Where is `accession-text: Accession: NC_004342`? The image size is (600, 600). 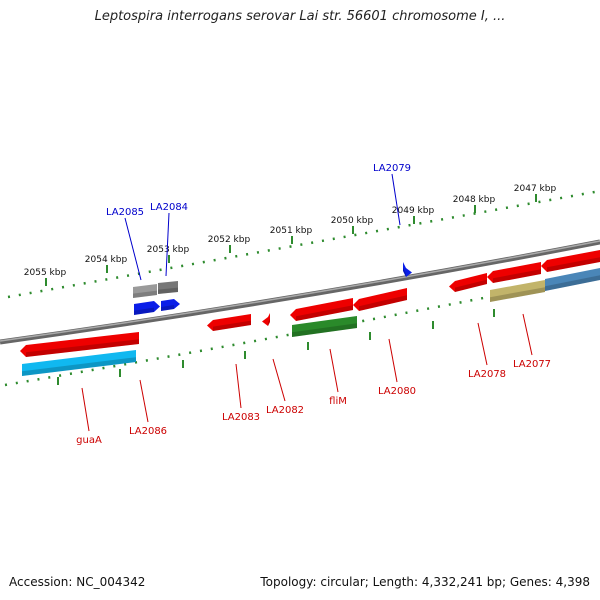
accession-text: Accession: NC_004342 is located at coordinates (77, 582).